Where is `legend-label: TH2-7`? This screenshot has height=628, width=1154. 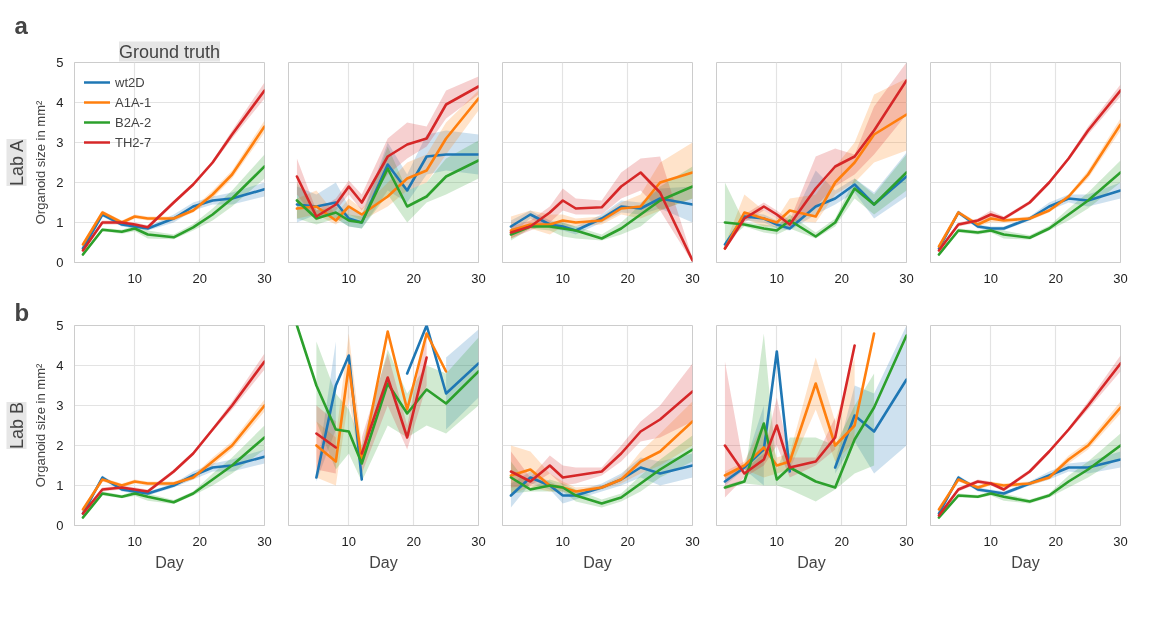
legend-label: TH2-7 is located at coordinates (133, 142).